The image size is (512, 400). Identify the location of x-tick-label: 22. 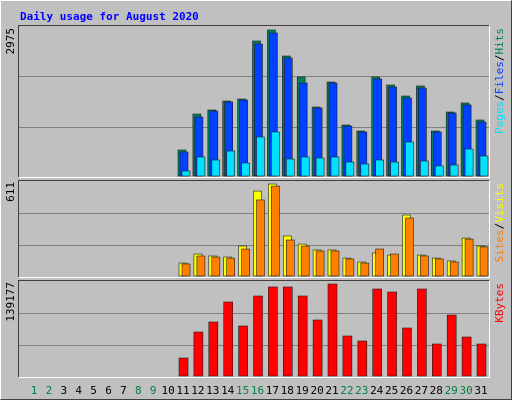
(346, 390).